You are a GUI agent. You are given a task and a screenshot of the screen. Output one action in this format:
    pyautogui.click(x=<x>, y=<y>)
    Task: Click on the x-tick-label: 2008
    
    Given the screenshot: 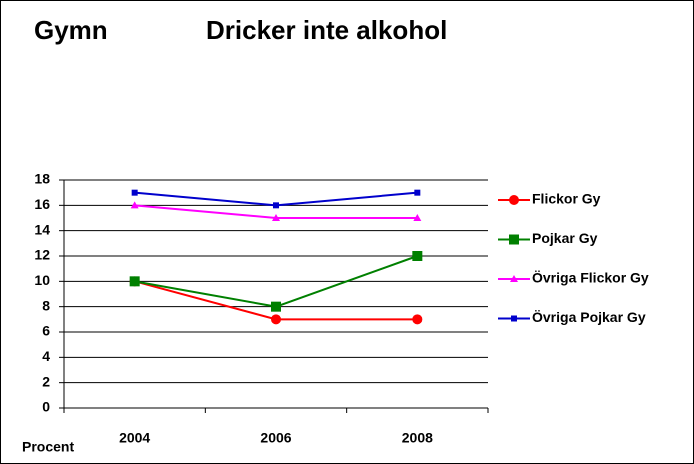 What is the action you would take?
    pyautogui.click(x=417, y=438)
    